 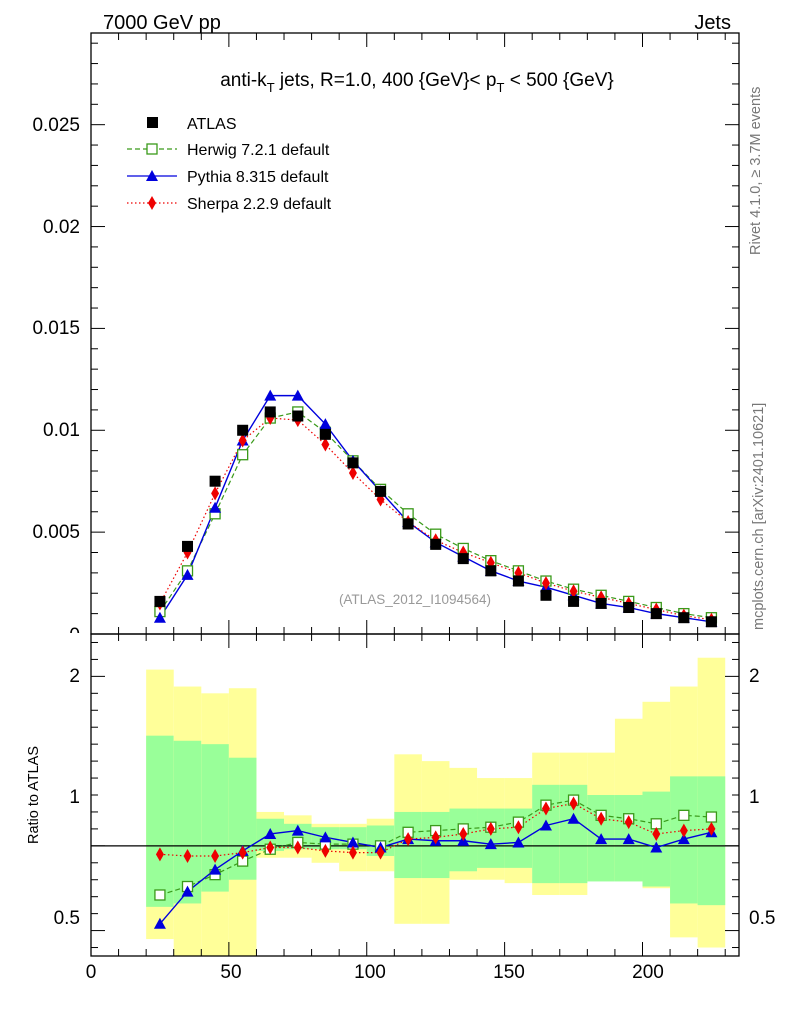 What do you see at coordinates (243, 455) in the screenshot?
I see `data-point-herwig` at bounding box center [243, 455].